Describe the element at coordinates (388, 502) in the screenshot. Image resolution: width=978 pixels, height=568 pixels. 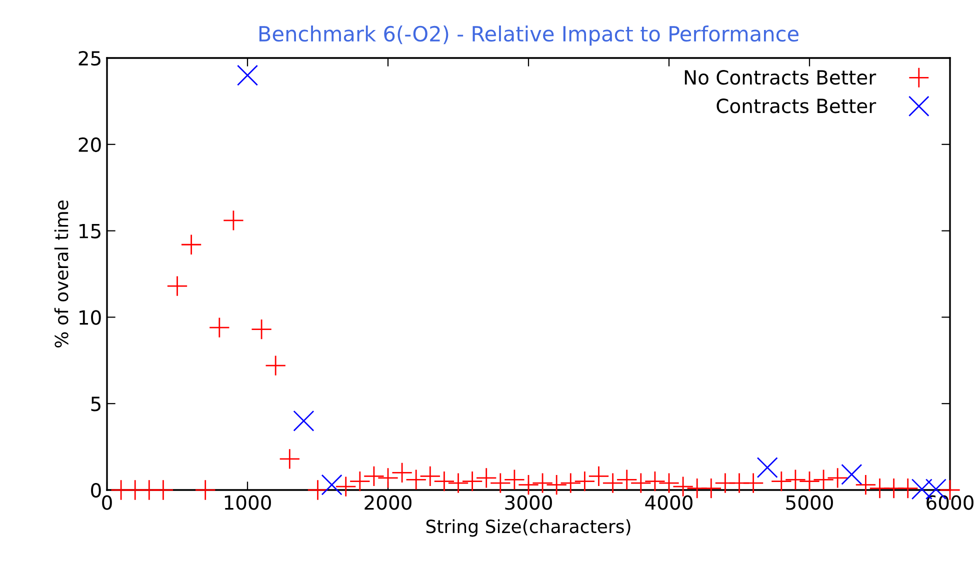
I see `x-tick-label: 2000` at that location.